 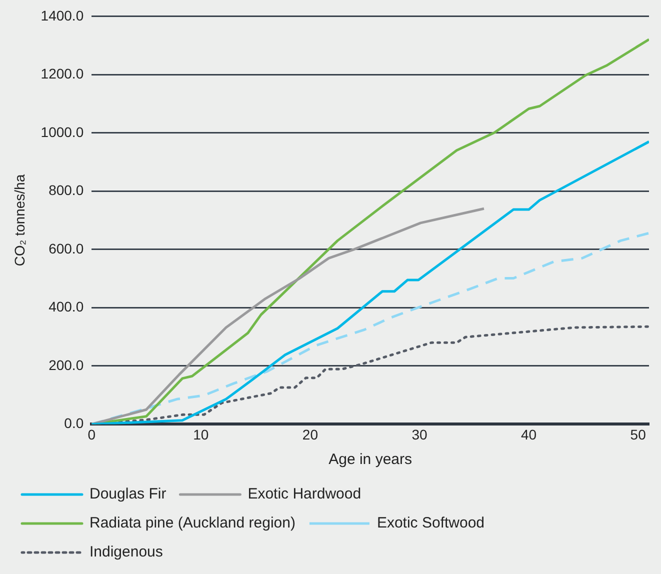 I want to click on y-tick-label: 1200.0, so click(x=62, y=74).